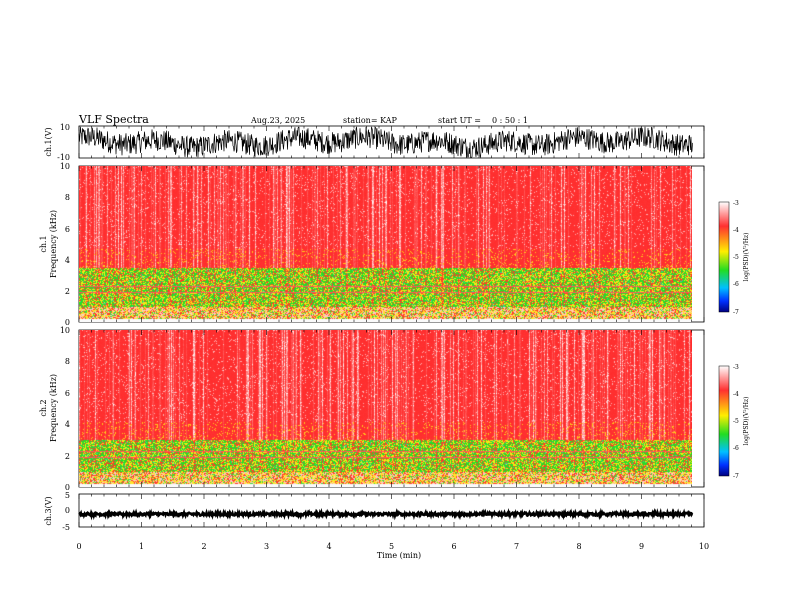 The width and height of the screenshot is (792, 612). I want to click on ch2-colorbar: -3 -4 -5 -6 -7 log(PSD)(V²/Hz), so click(734, 422).